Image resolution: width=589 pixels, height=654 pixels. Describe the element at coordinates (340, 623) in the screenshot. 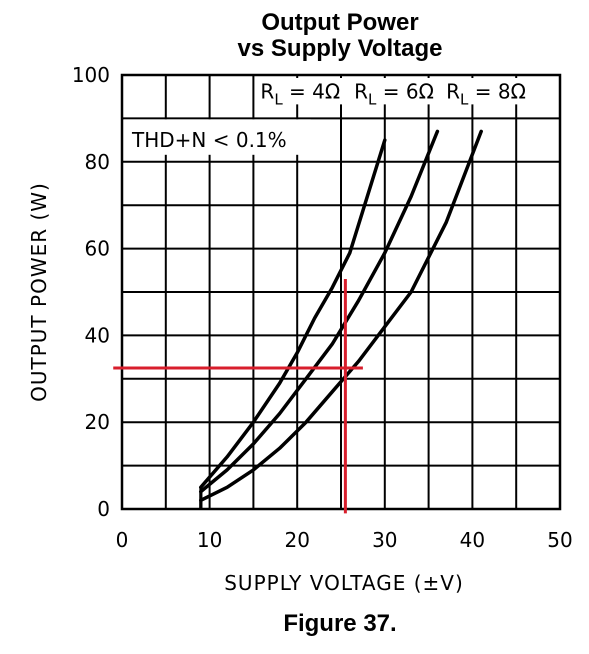

I see `figure-caption: Figure 37.` at that location.